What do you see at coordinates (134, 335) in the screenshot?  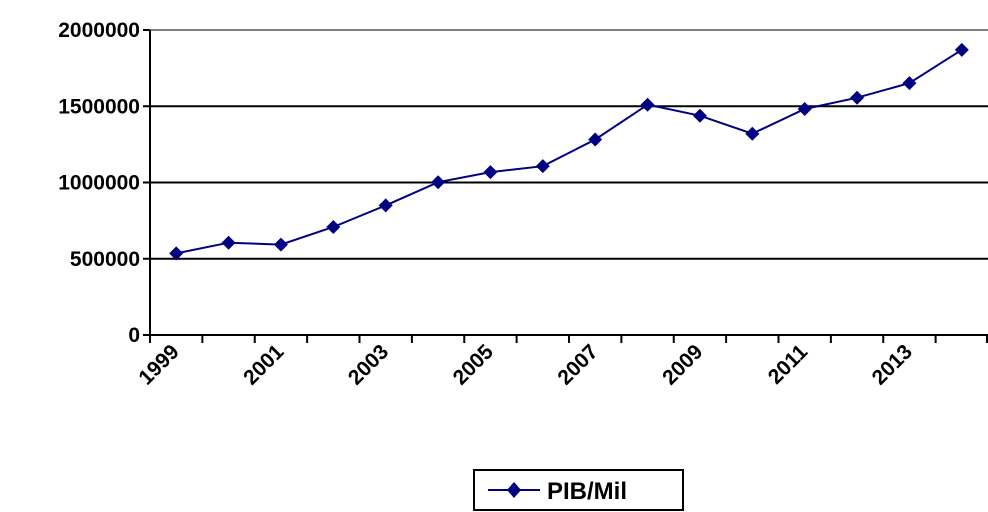 I see `y-tick-label: 0` at bounding box center [134, 335].